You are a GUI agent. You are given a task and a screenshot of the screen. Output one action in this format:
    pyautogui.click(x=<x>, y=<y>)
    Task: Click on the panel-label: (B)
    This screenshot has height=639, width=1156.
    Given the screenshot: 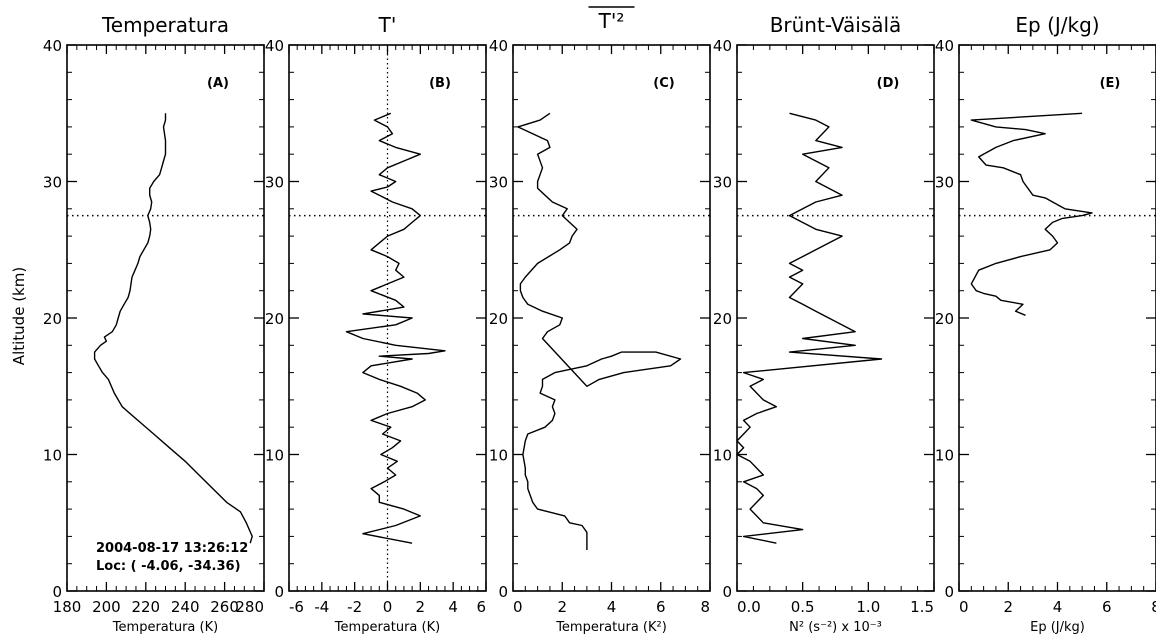 What is the action you would take?
    pyautogui.click(x=440, y=83)
    